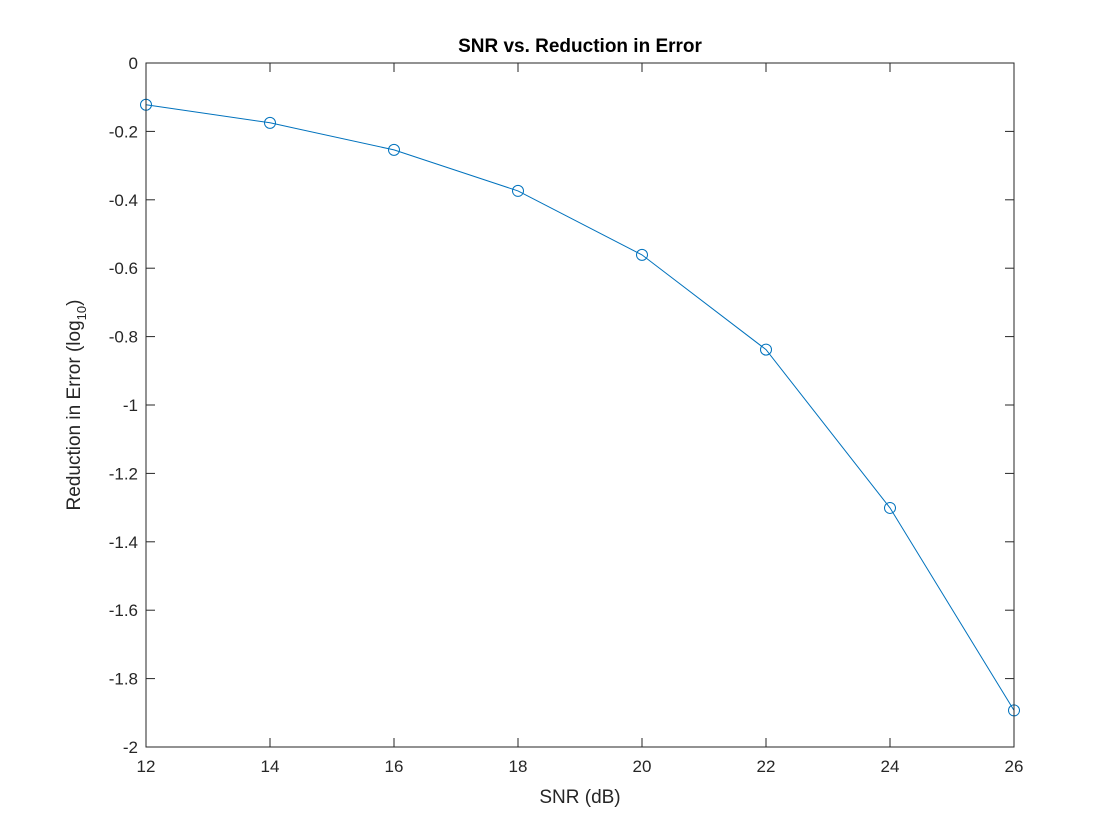 The width and height of the screenshot is (1120, 840). What do you see at coordinates (74, 415) in the screenshot?
I see `y-axis-label-text: Reduction in Error (log` at bounding box center [74, 415].